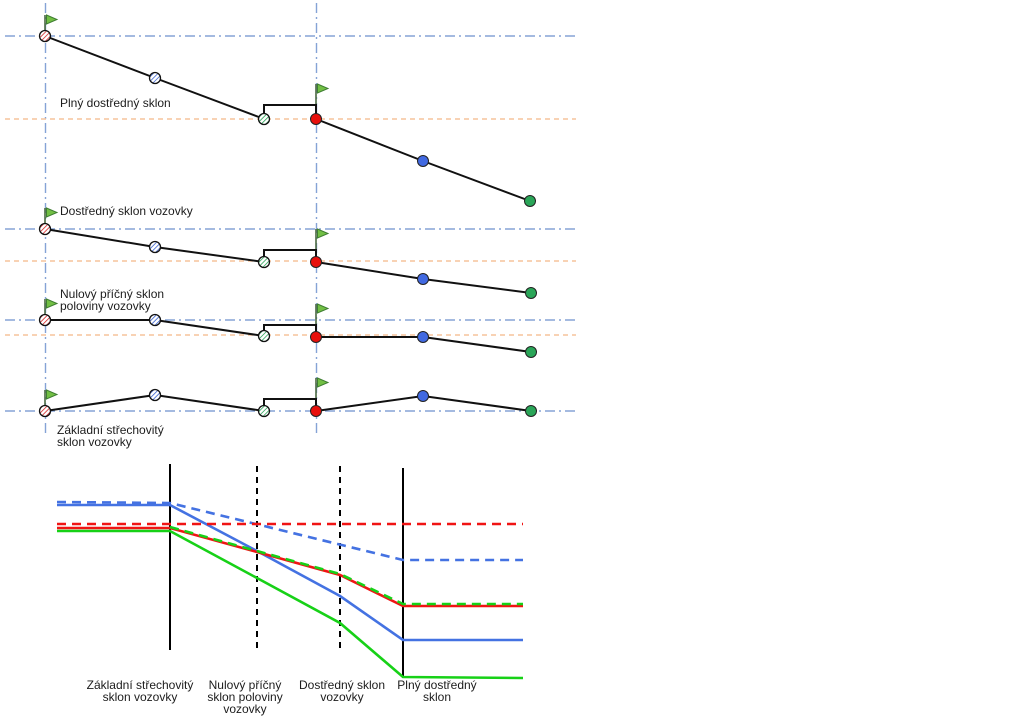  I want to click on profile-series-left-edge, so click(290, 572).